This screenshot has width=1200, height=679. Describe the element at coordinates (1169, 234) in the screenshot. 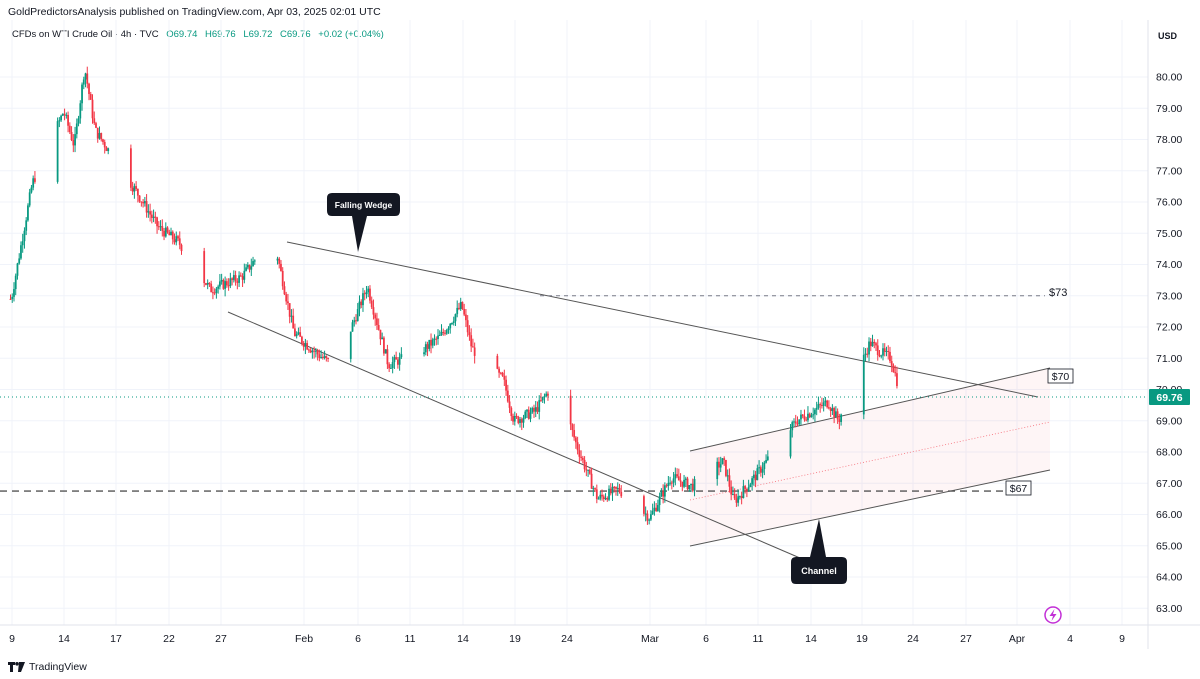

I see `price-tick-label: 75.00` at that location.